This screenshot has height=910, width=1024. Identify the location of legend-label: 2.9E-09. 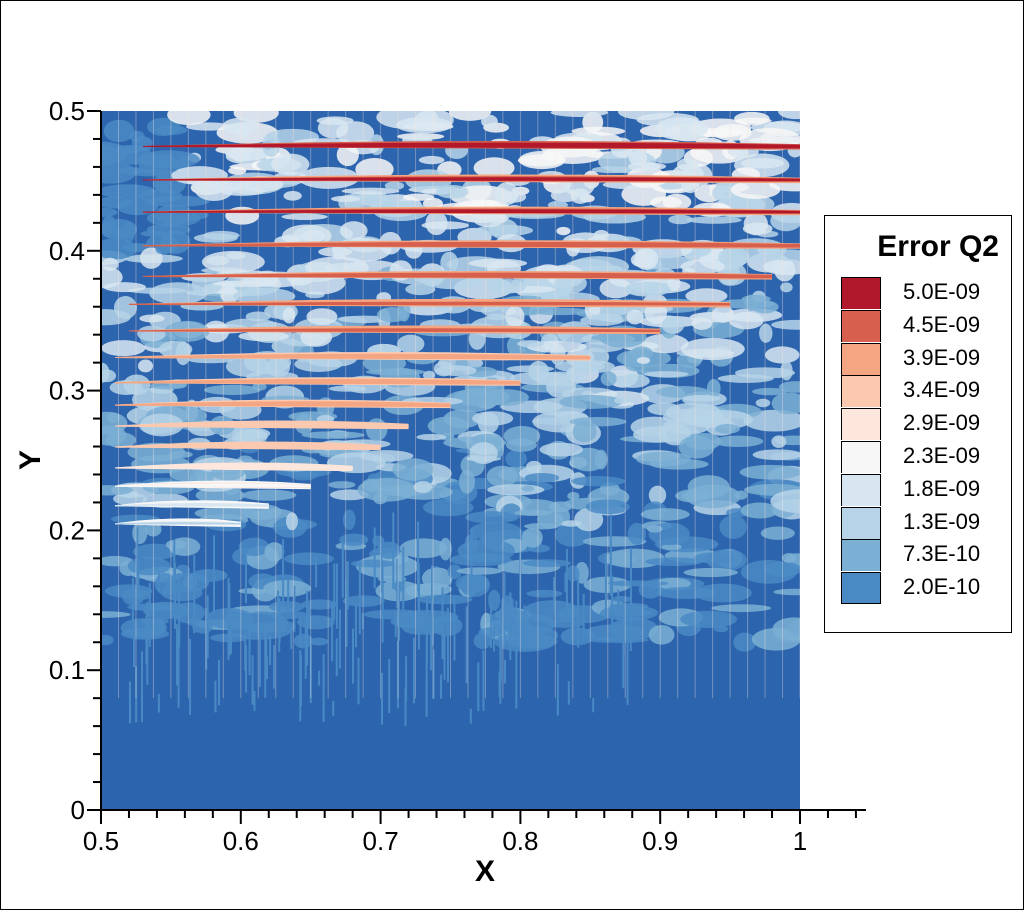
(942, 423).